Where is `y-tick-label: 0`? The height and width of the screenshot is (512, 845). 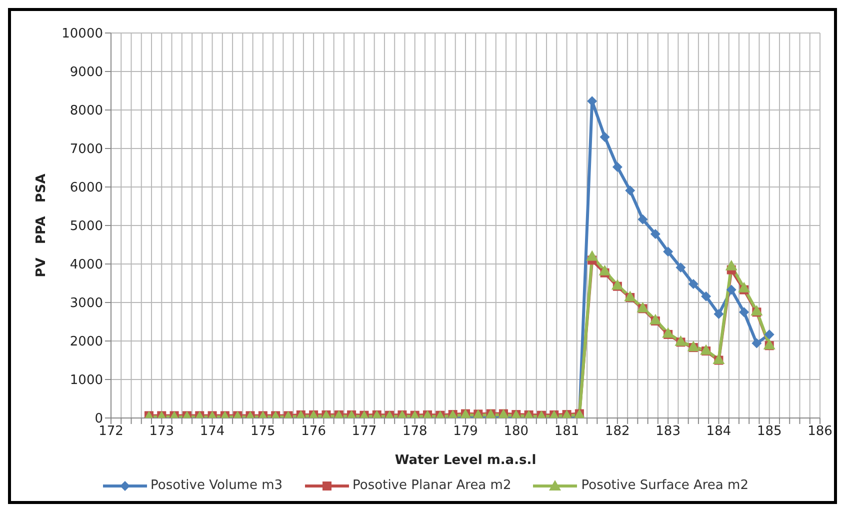 y-tick-label: 0 is located at coordinates (98, 419).